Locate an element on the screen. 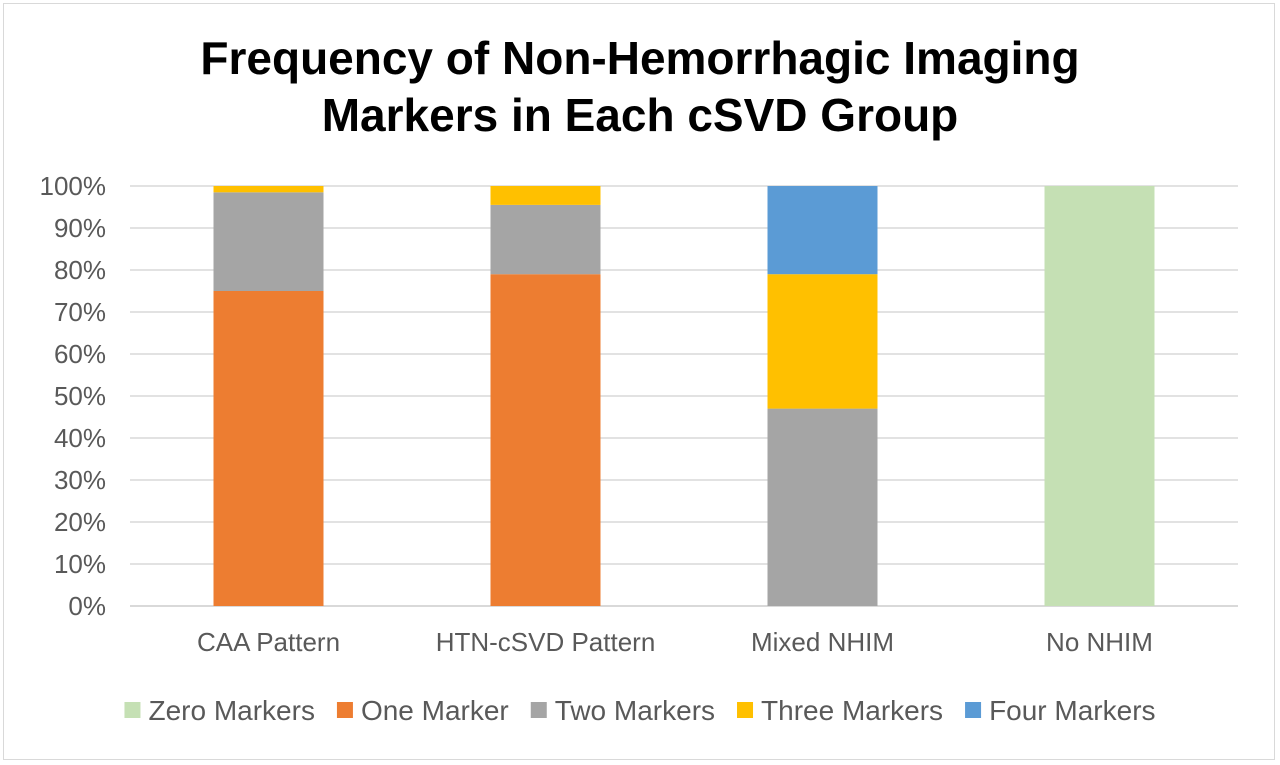 The width and height of the screenshot is (1280, 765). legend-item: Zero Markers is located at coordinates (219, 710).